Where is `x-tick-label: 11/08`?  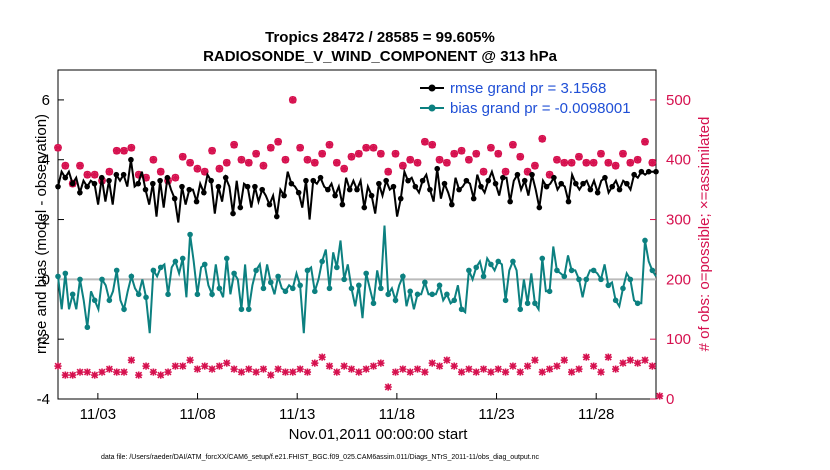
x-tick-label: 11/08 is located at coordinates (197, 414).